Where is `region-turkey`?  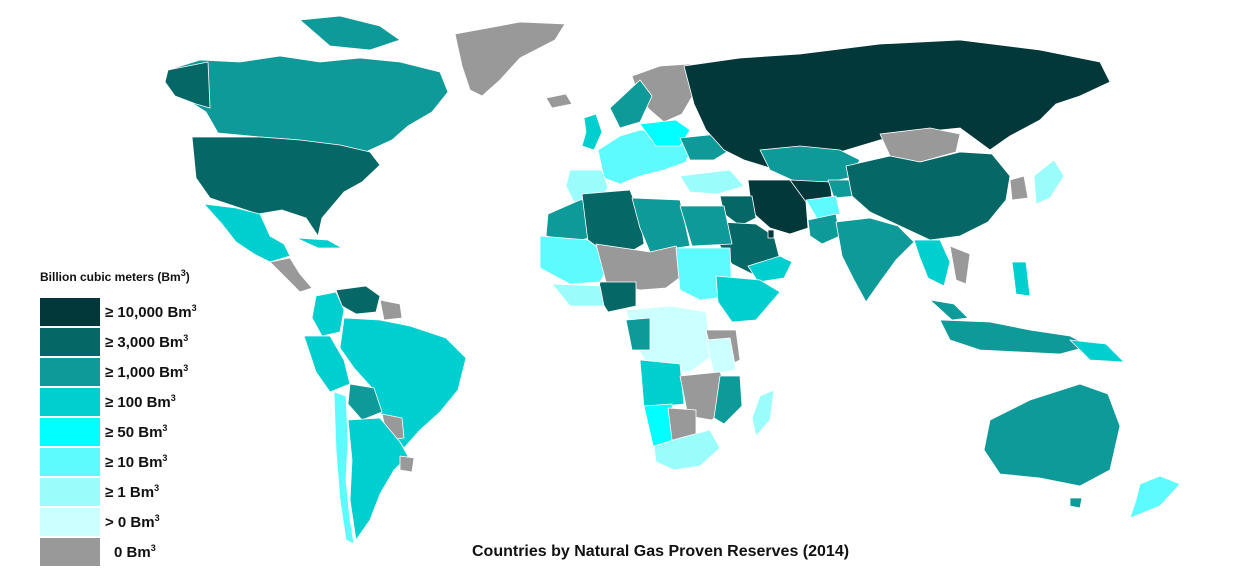 region-turkey is located at coordinates (712, 182).